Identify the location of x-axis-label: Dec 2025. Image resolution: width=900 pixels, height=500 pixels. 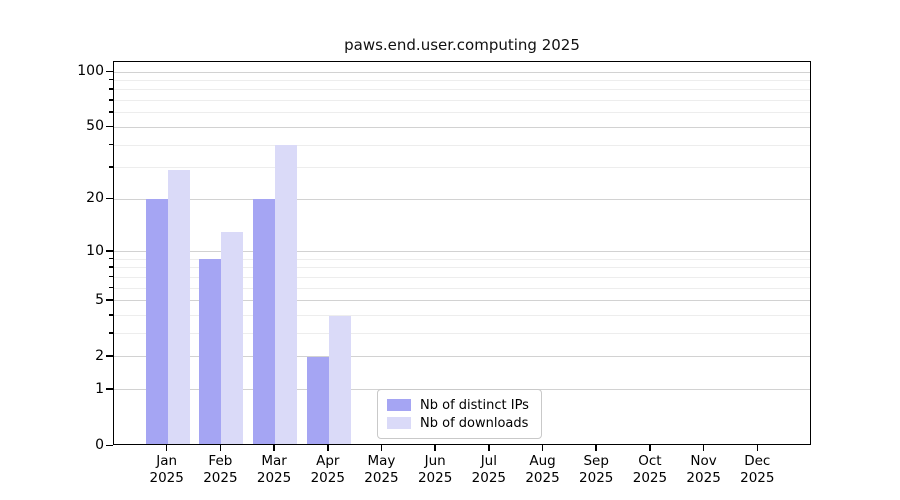
(757, 469).